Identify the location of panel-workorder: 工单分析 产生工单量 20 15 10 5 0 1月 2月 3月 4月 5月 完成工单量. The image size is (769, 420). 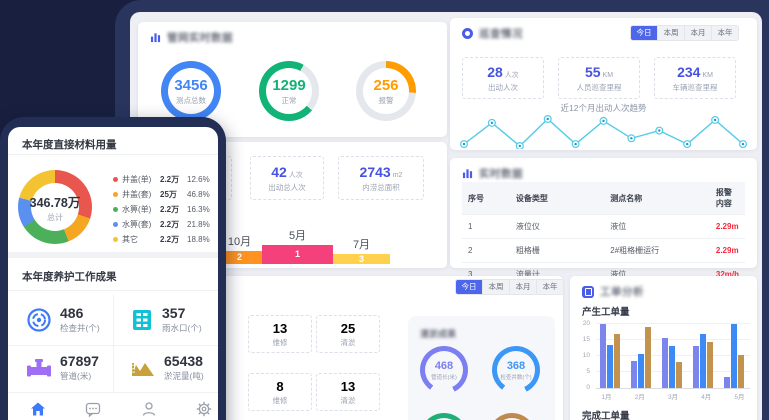
(663, 348).